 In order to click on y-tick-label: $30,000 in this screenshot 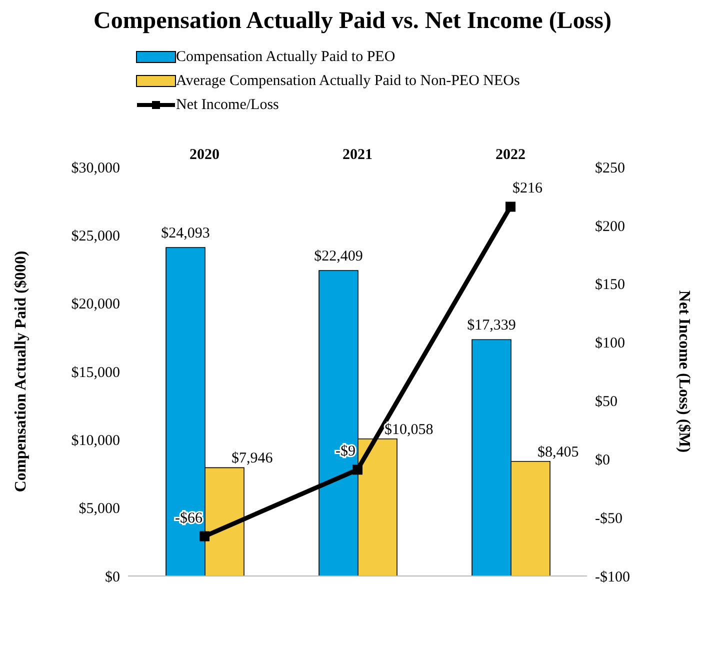, I will do `click(95, 168)`.